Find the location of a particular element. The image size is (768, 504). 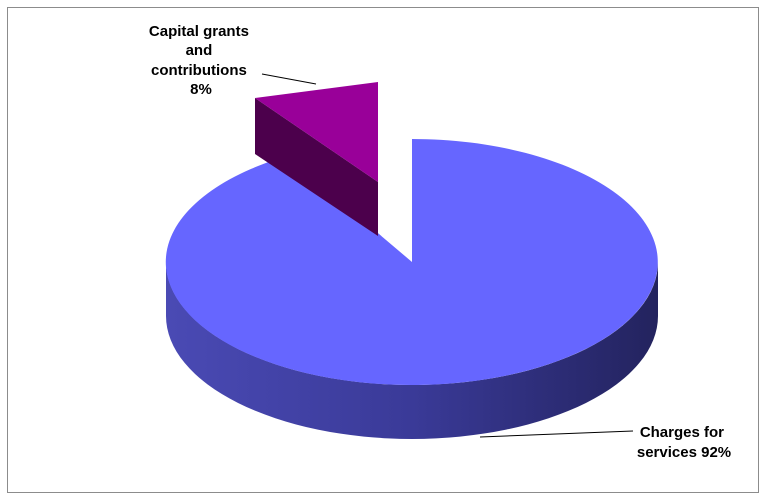

label-charges-line1: Charges for is located at coordinates (682, 432).